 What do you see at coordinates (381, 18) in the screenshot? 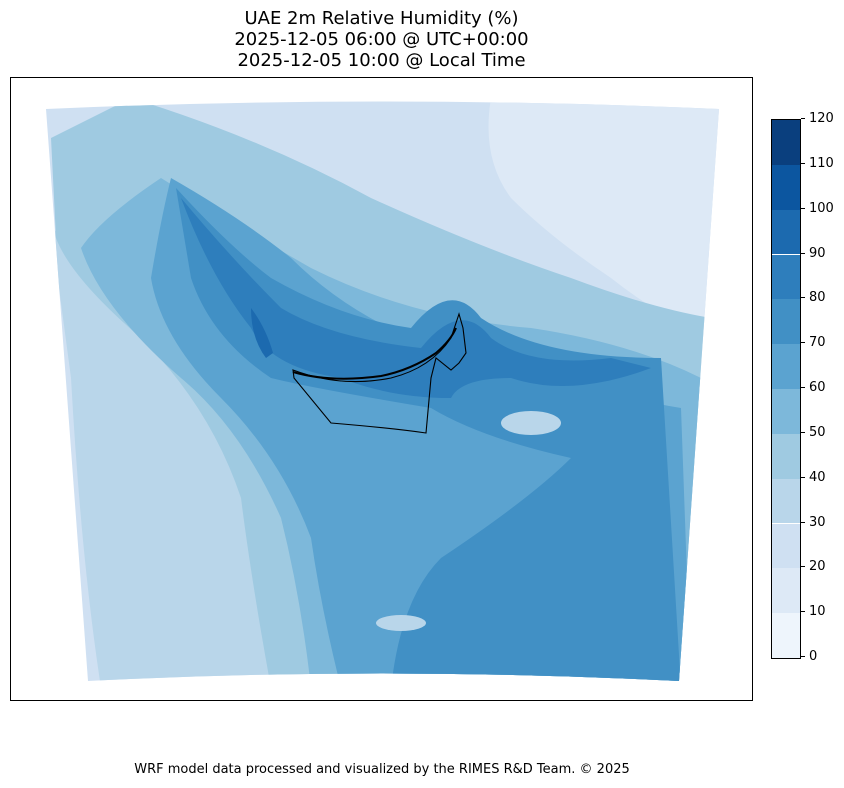
I see `title-line-1: UAE 2m Relative Humidity (%)` at bounding box center [381, 18].